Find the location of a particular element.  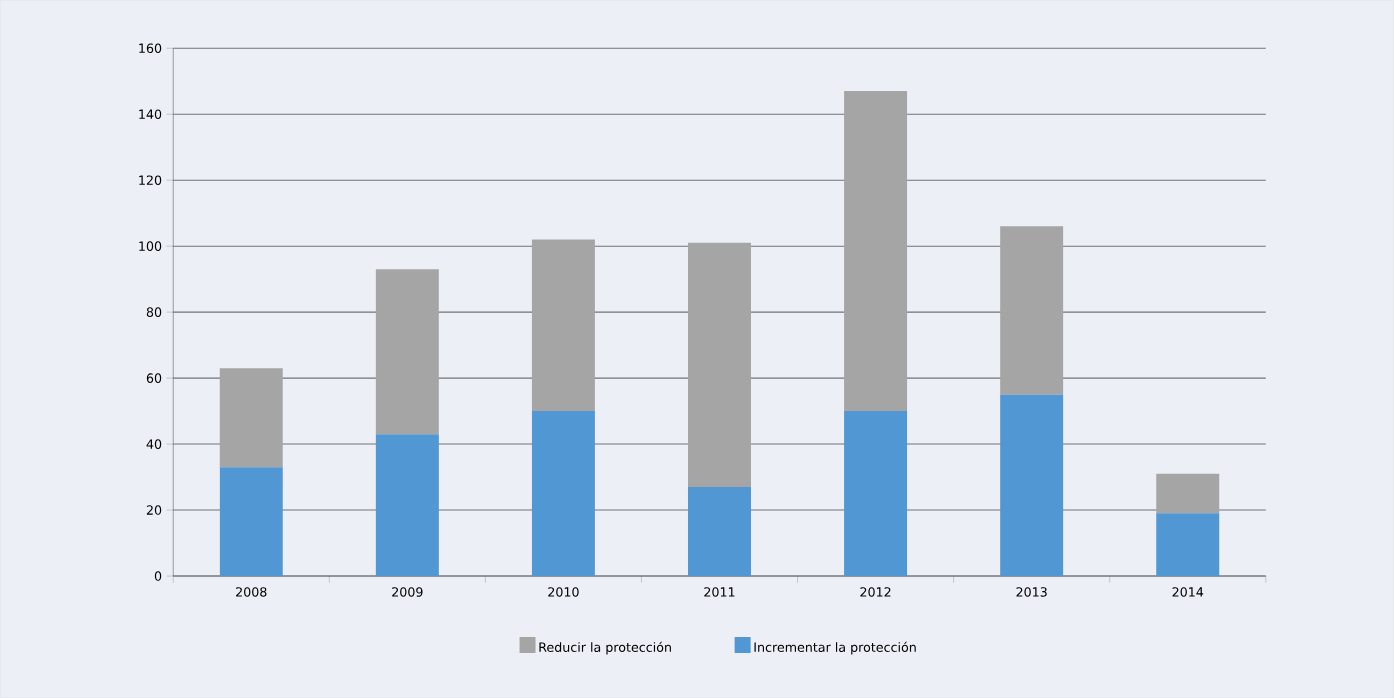

y-tick-label: 20 is located at coordinates (154, 510).